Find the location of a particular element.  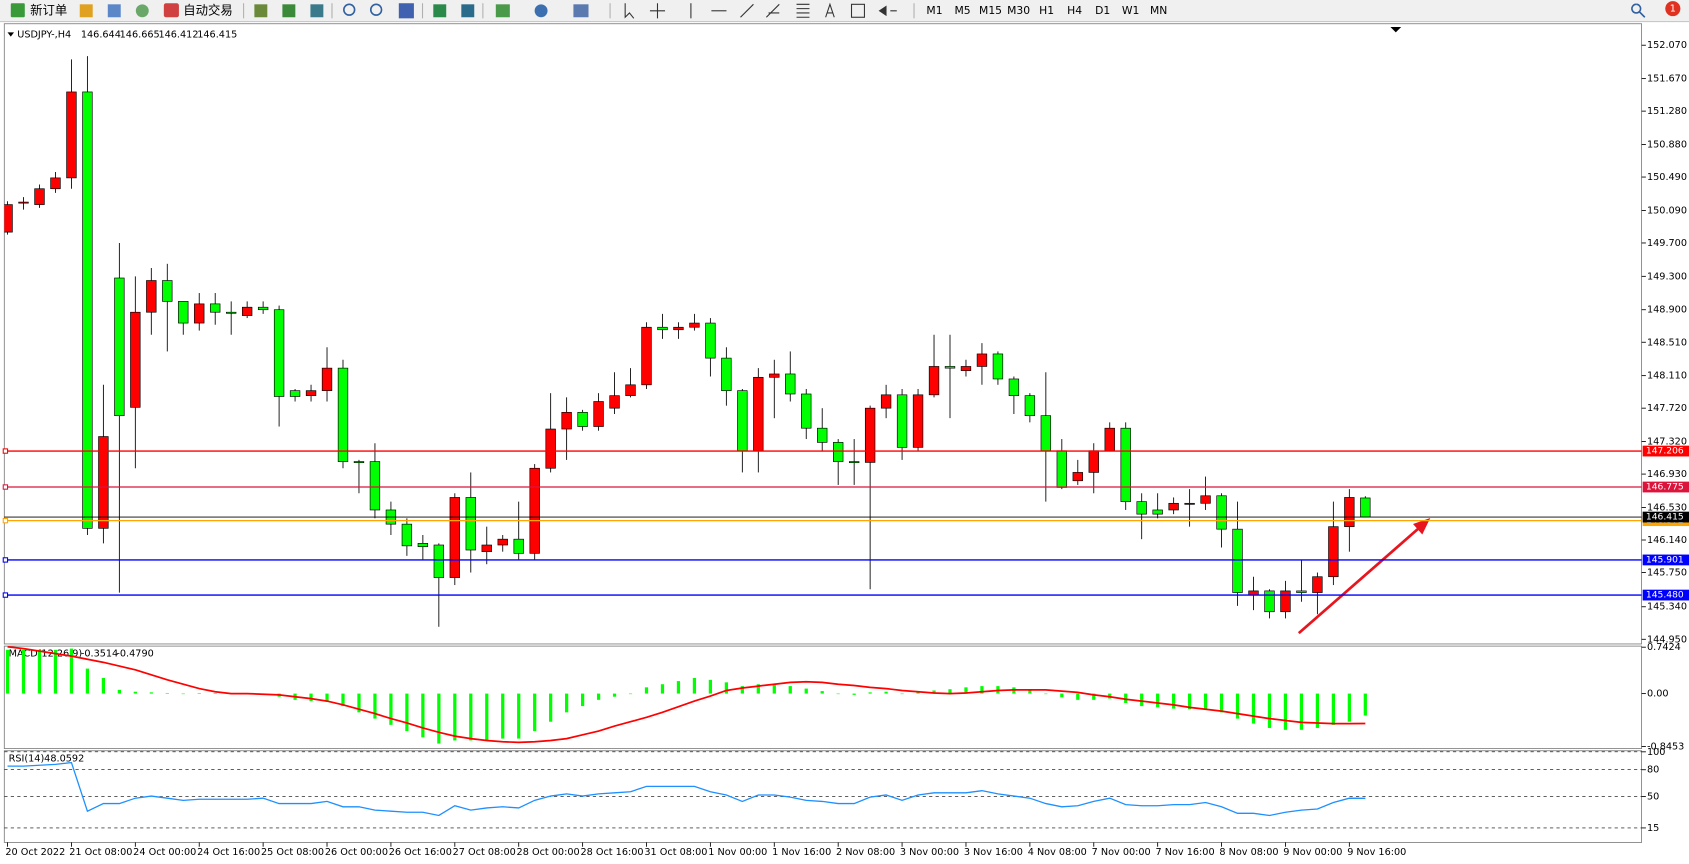

timeframe-button: D1 is located at coordinates (1102, 10).